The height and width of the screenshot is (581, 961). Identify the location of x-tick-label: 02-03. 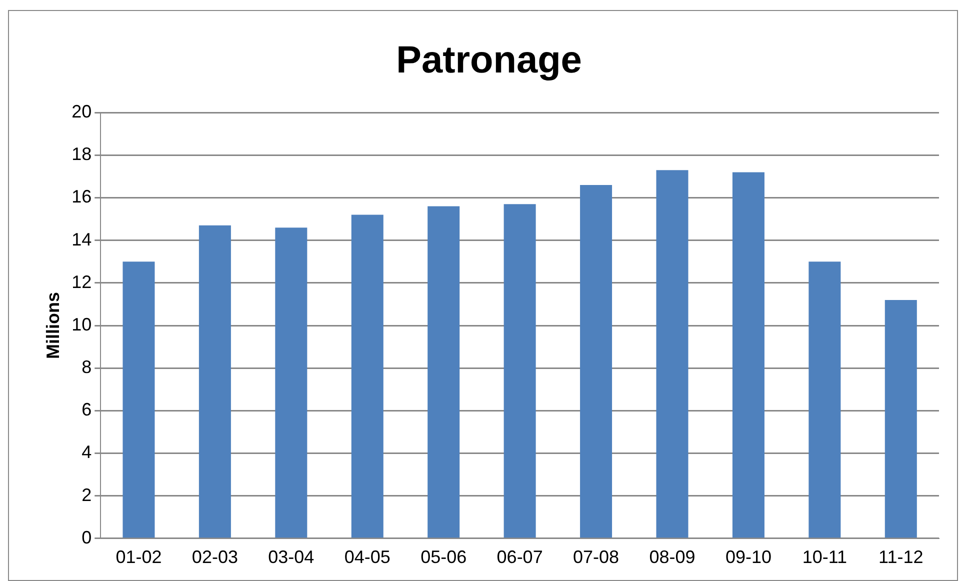
(215, 557).